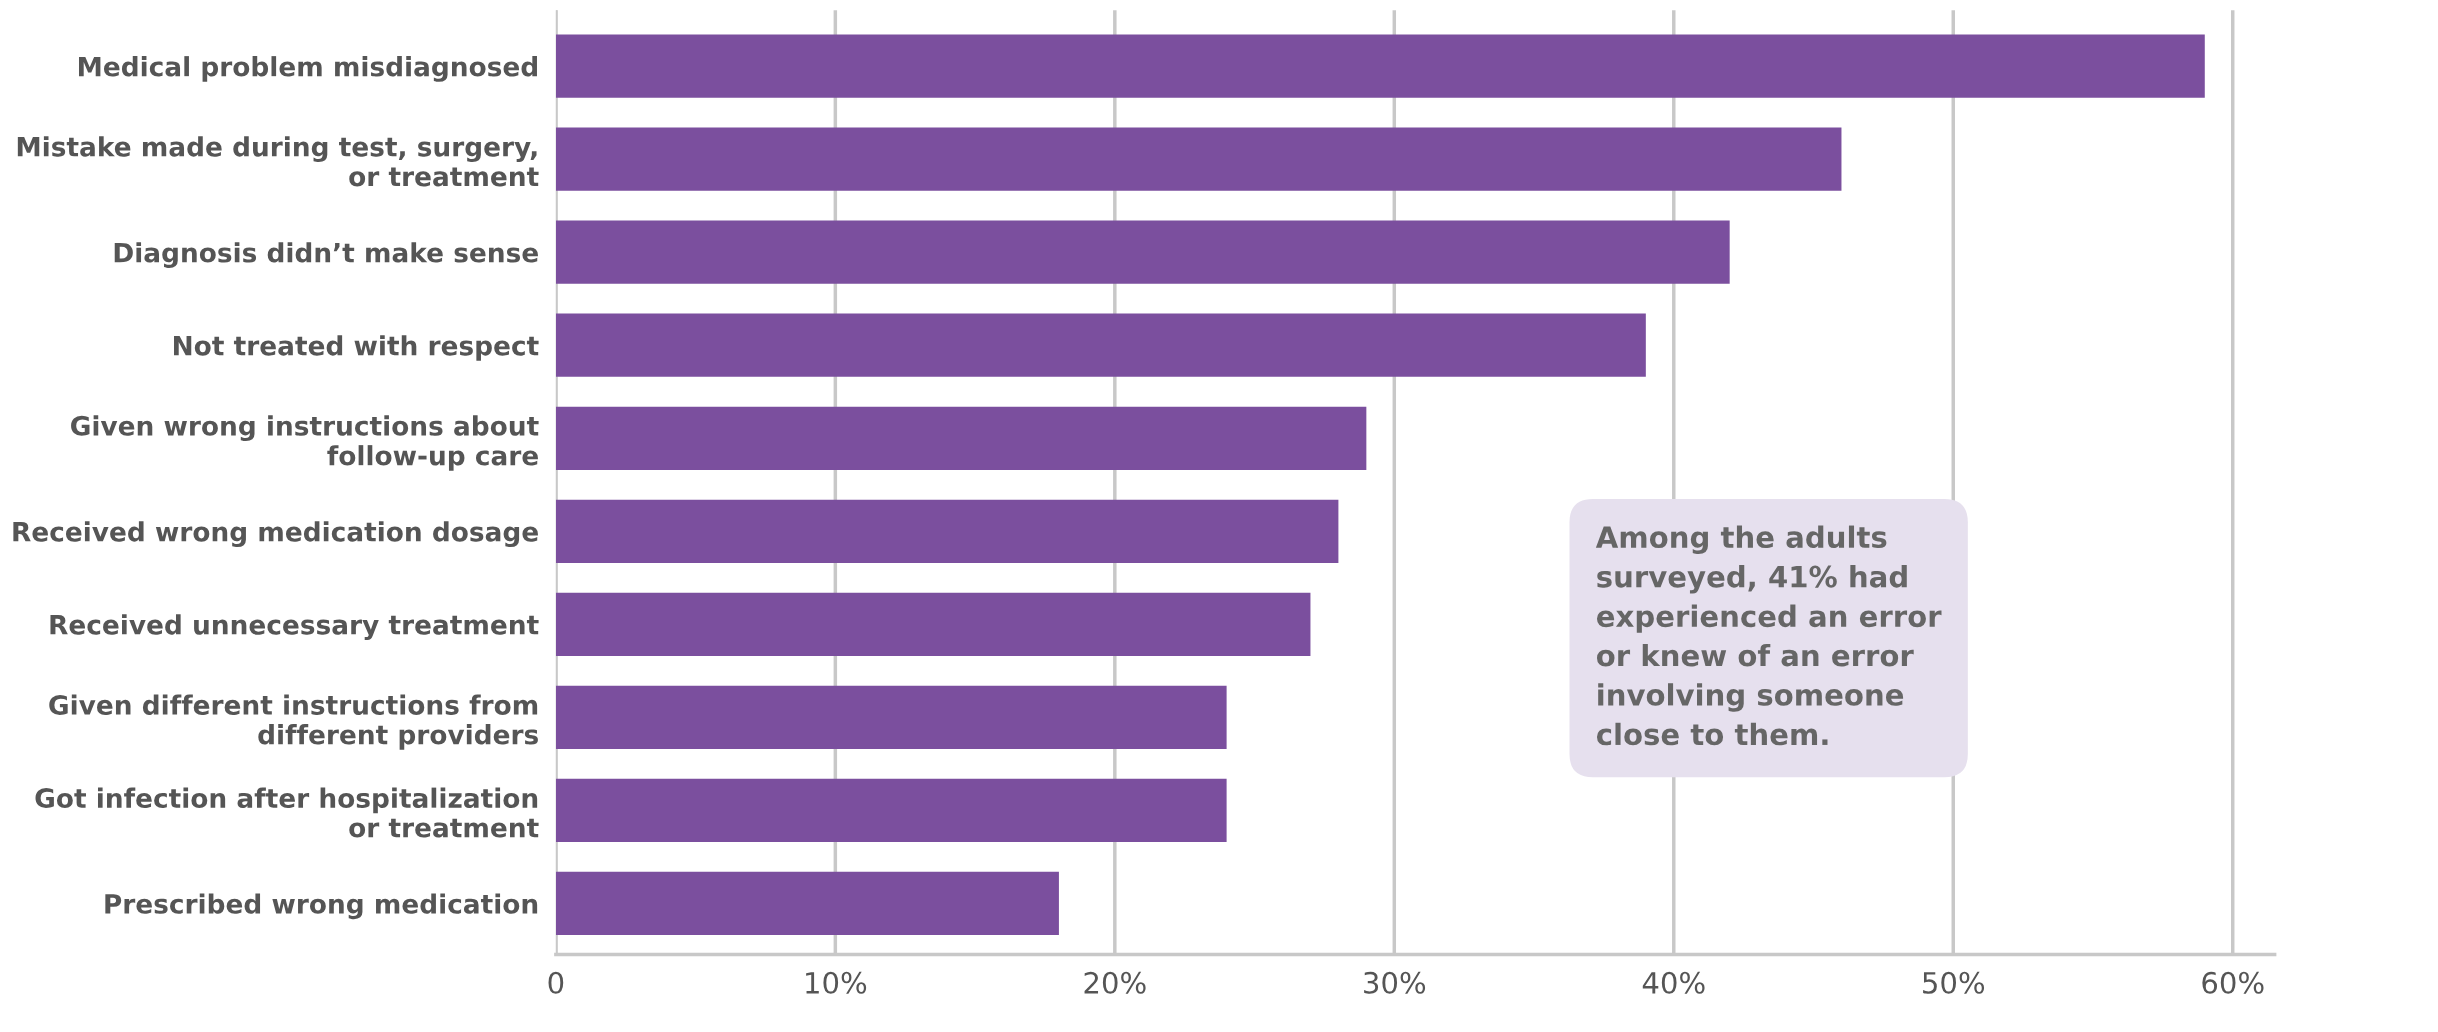  I want to click on y-tick-label: Medical problem misdiagnosed, so click(308, 69).